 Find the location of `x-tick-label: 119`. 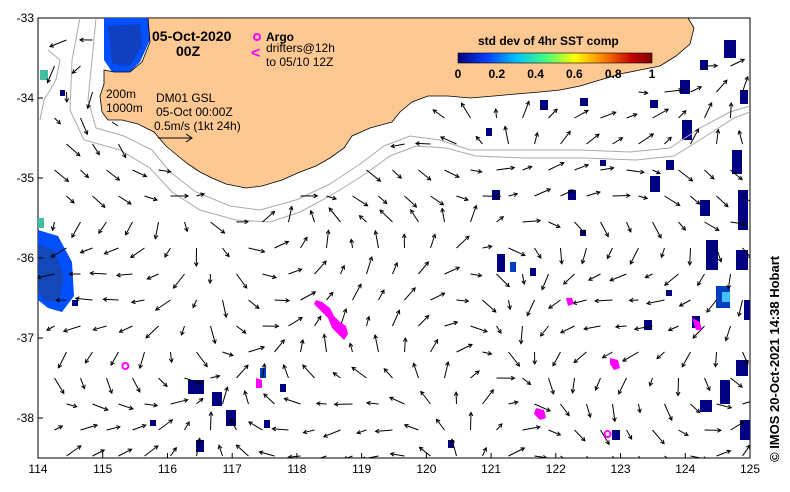

x-tick-label: 119 is located at coordinates (361, 469).